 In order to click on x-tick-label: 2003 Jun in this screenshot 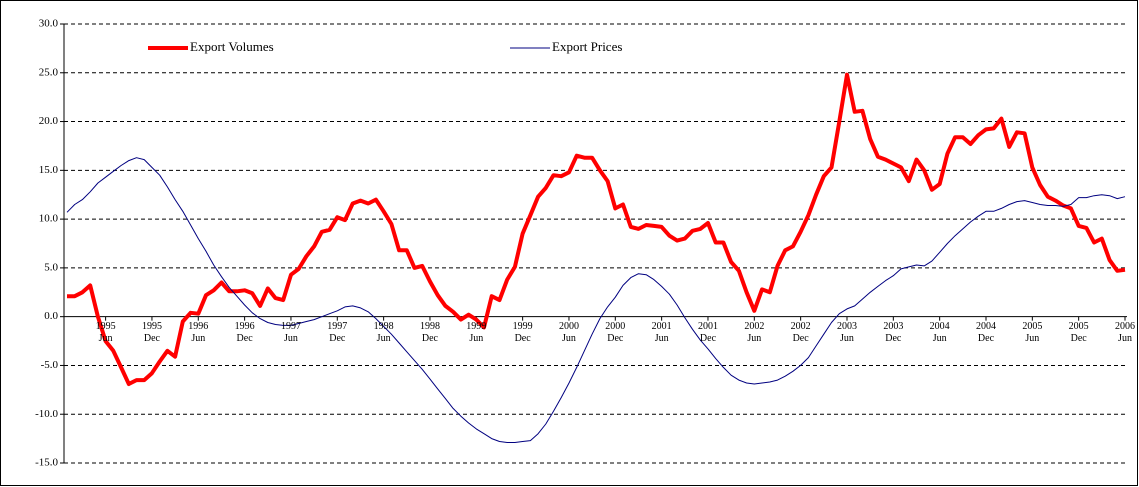, I will do `click(846, 332)`.